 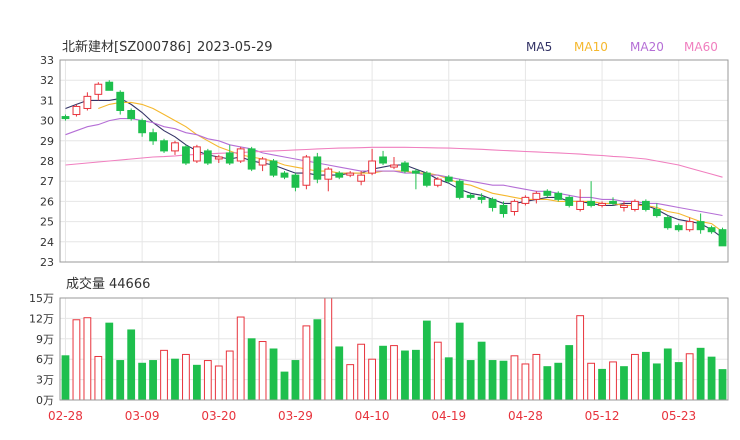 What do you see at coordinates (47, 60) in the screenshot?
I see `price-y-tick-label: 33` at bounding box center [47, 60].